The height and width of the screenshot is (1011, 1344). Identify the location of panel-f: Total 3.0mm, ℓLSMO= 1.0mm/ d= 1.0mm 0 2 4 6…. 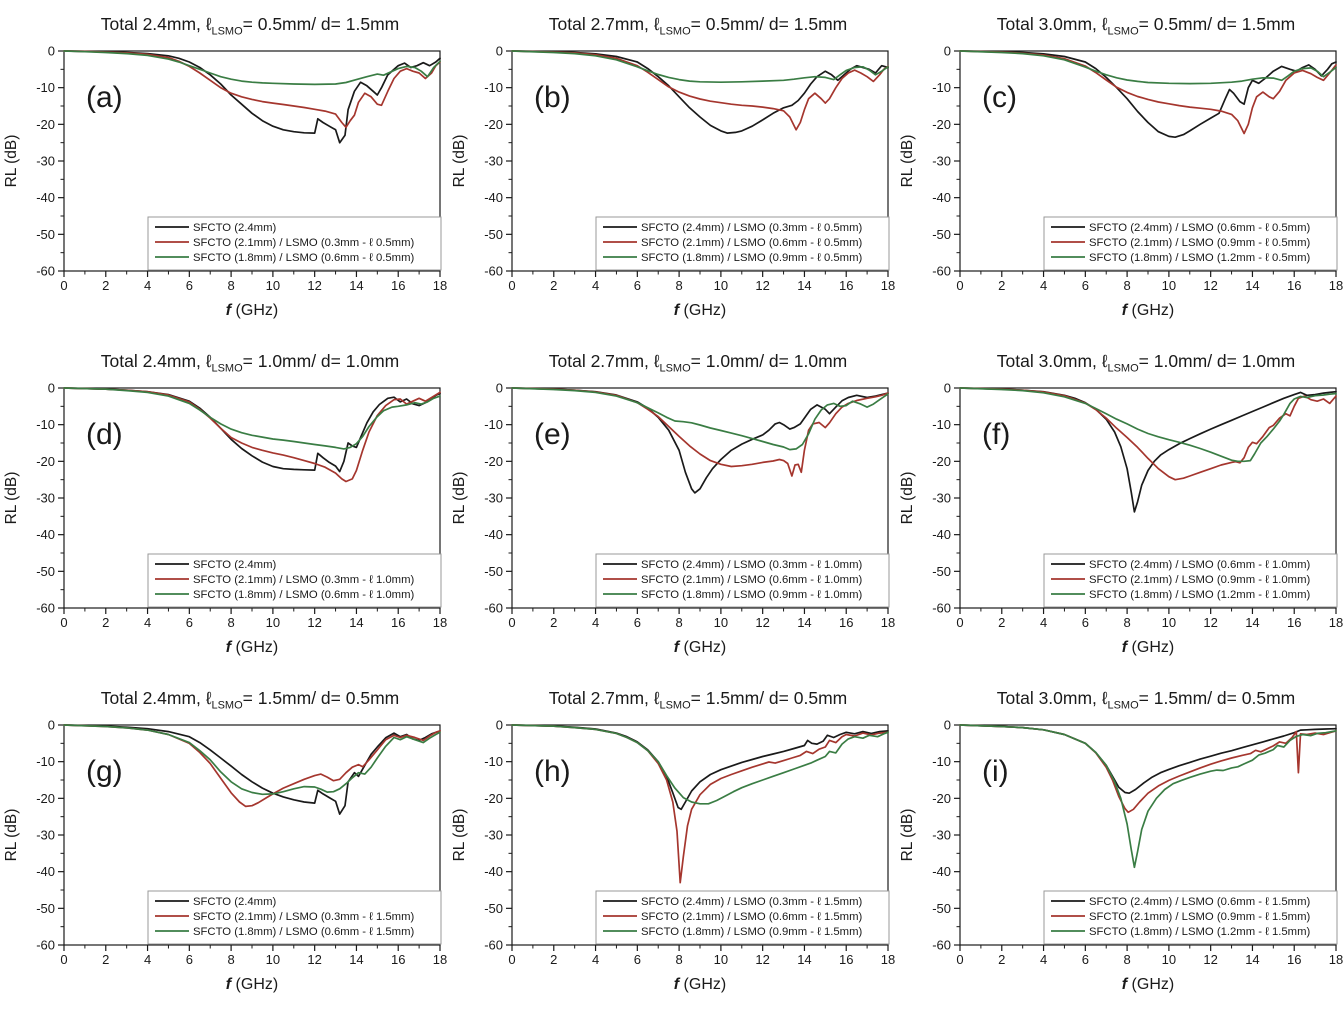
(1120, 505).